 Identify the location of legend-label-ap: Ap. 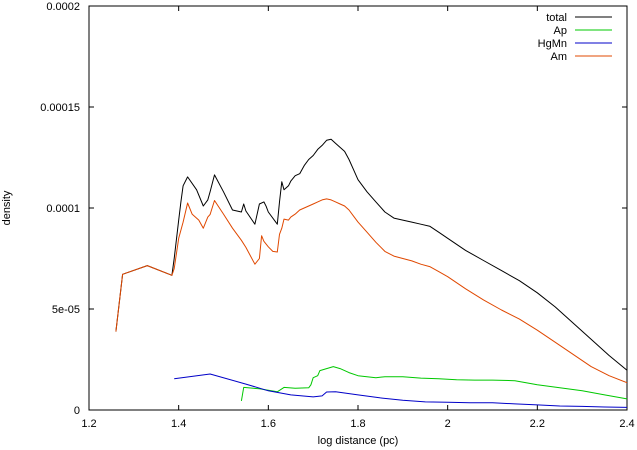
(560, 31).